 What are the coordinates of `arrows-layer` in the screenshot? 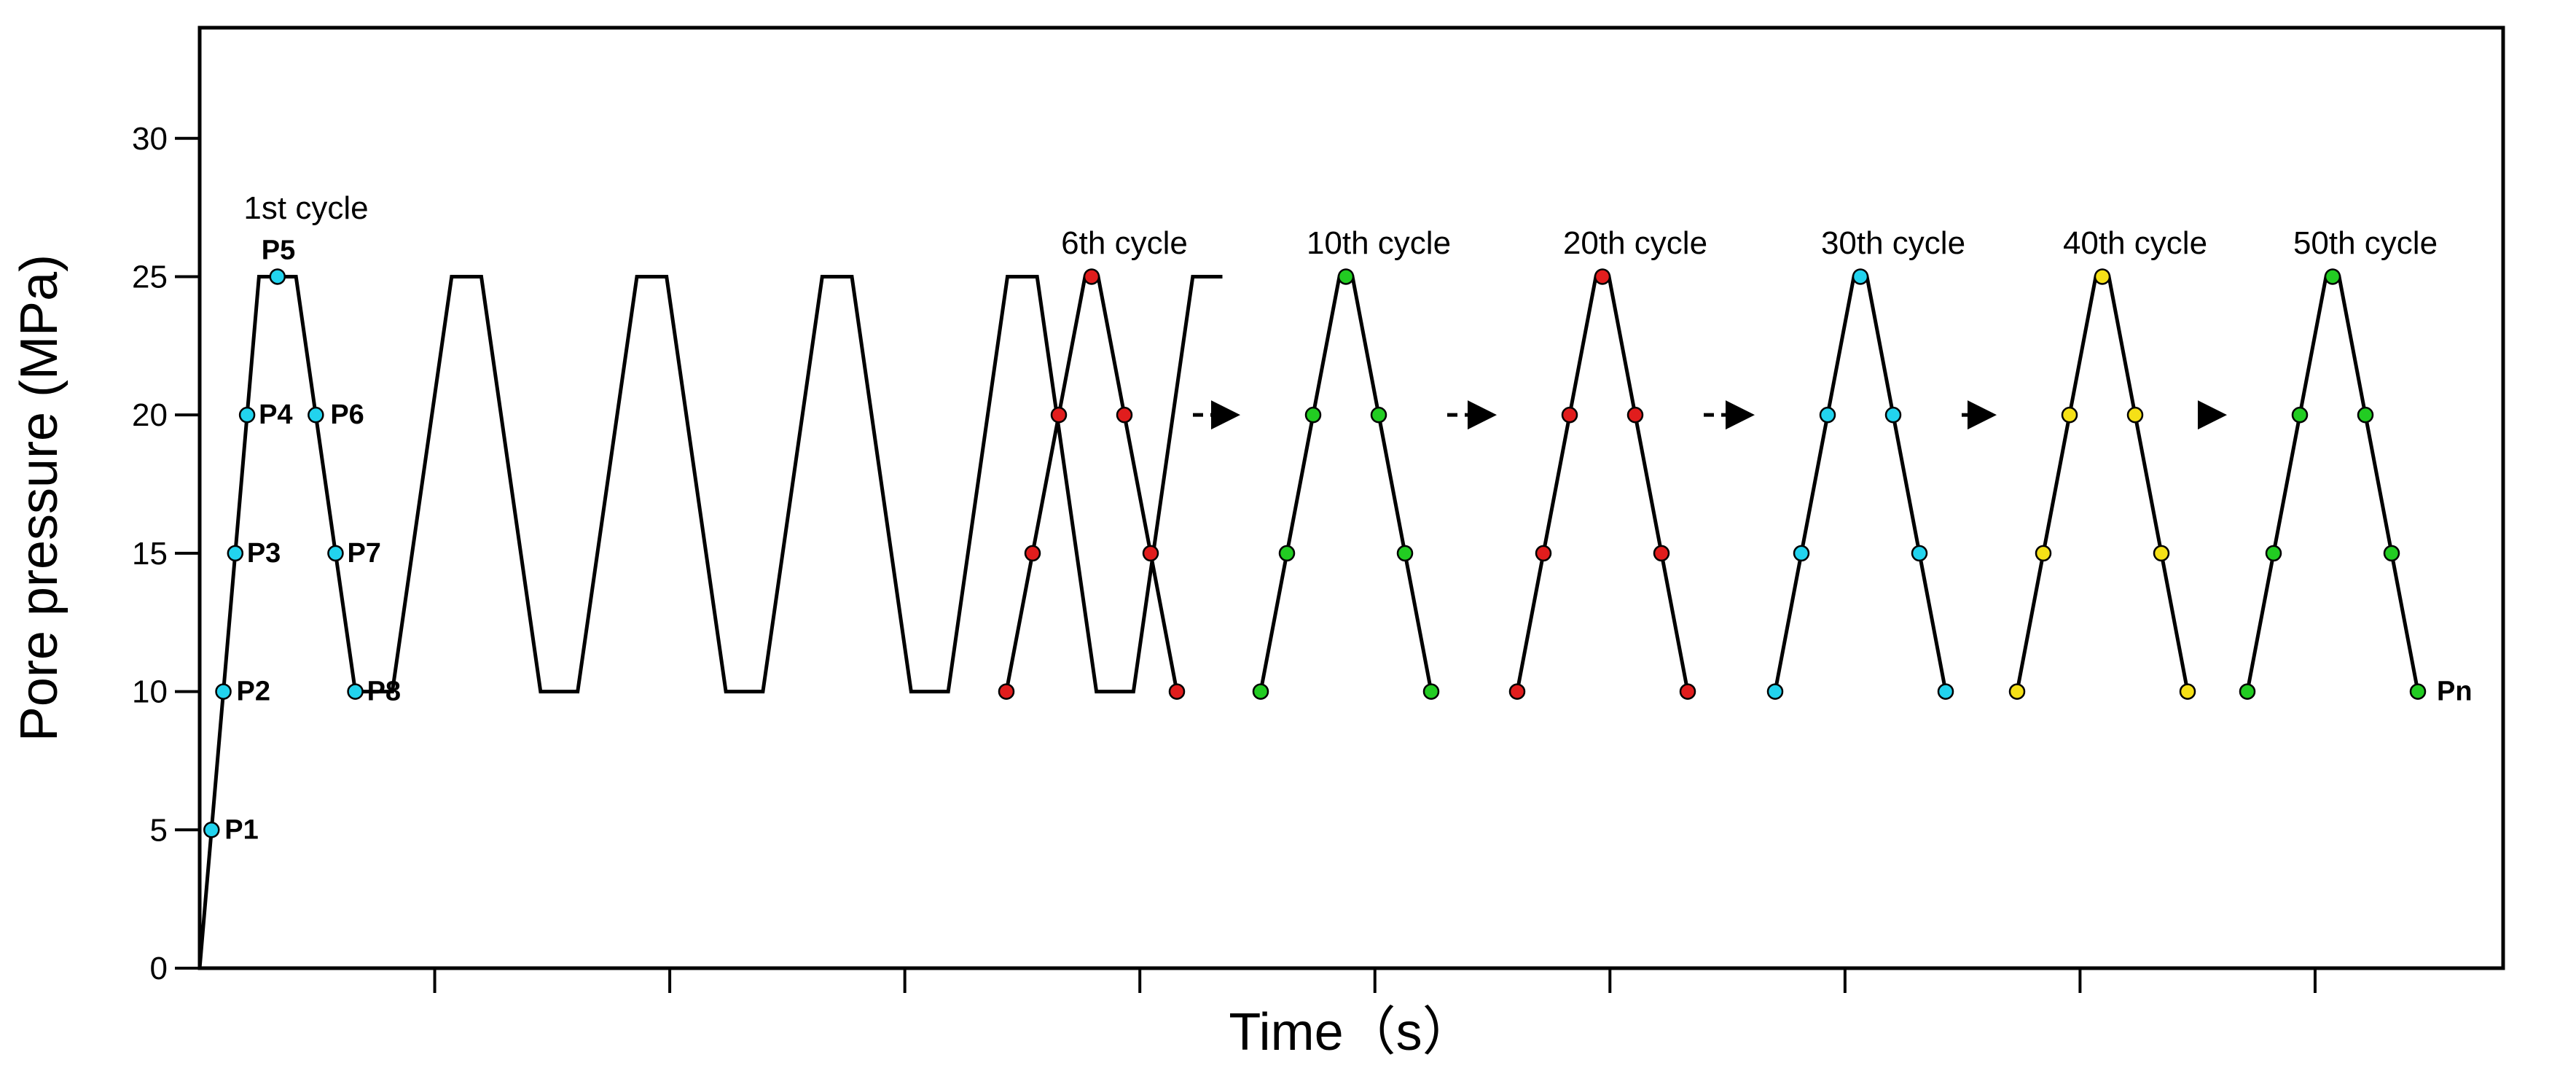 It's located at (1710, 415).